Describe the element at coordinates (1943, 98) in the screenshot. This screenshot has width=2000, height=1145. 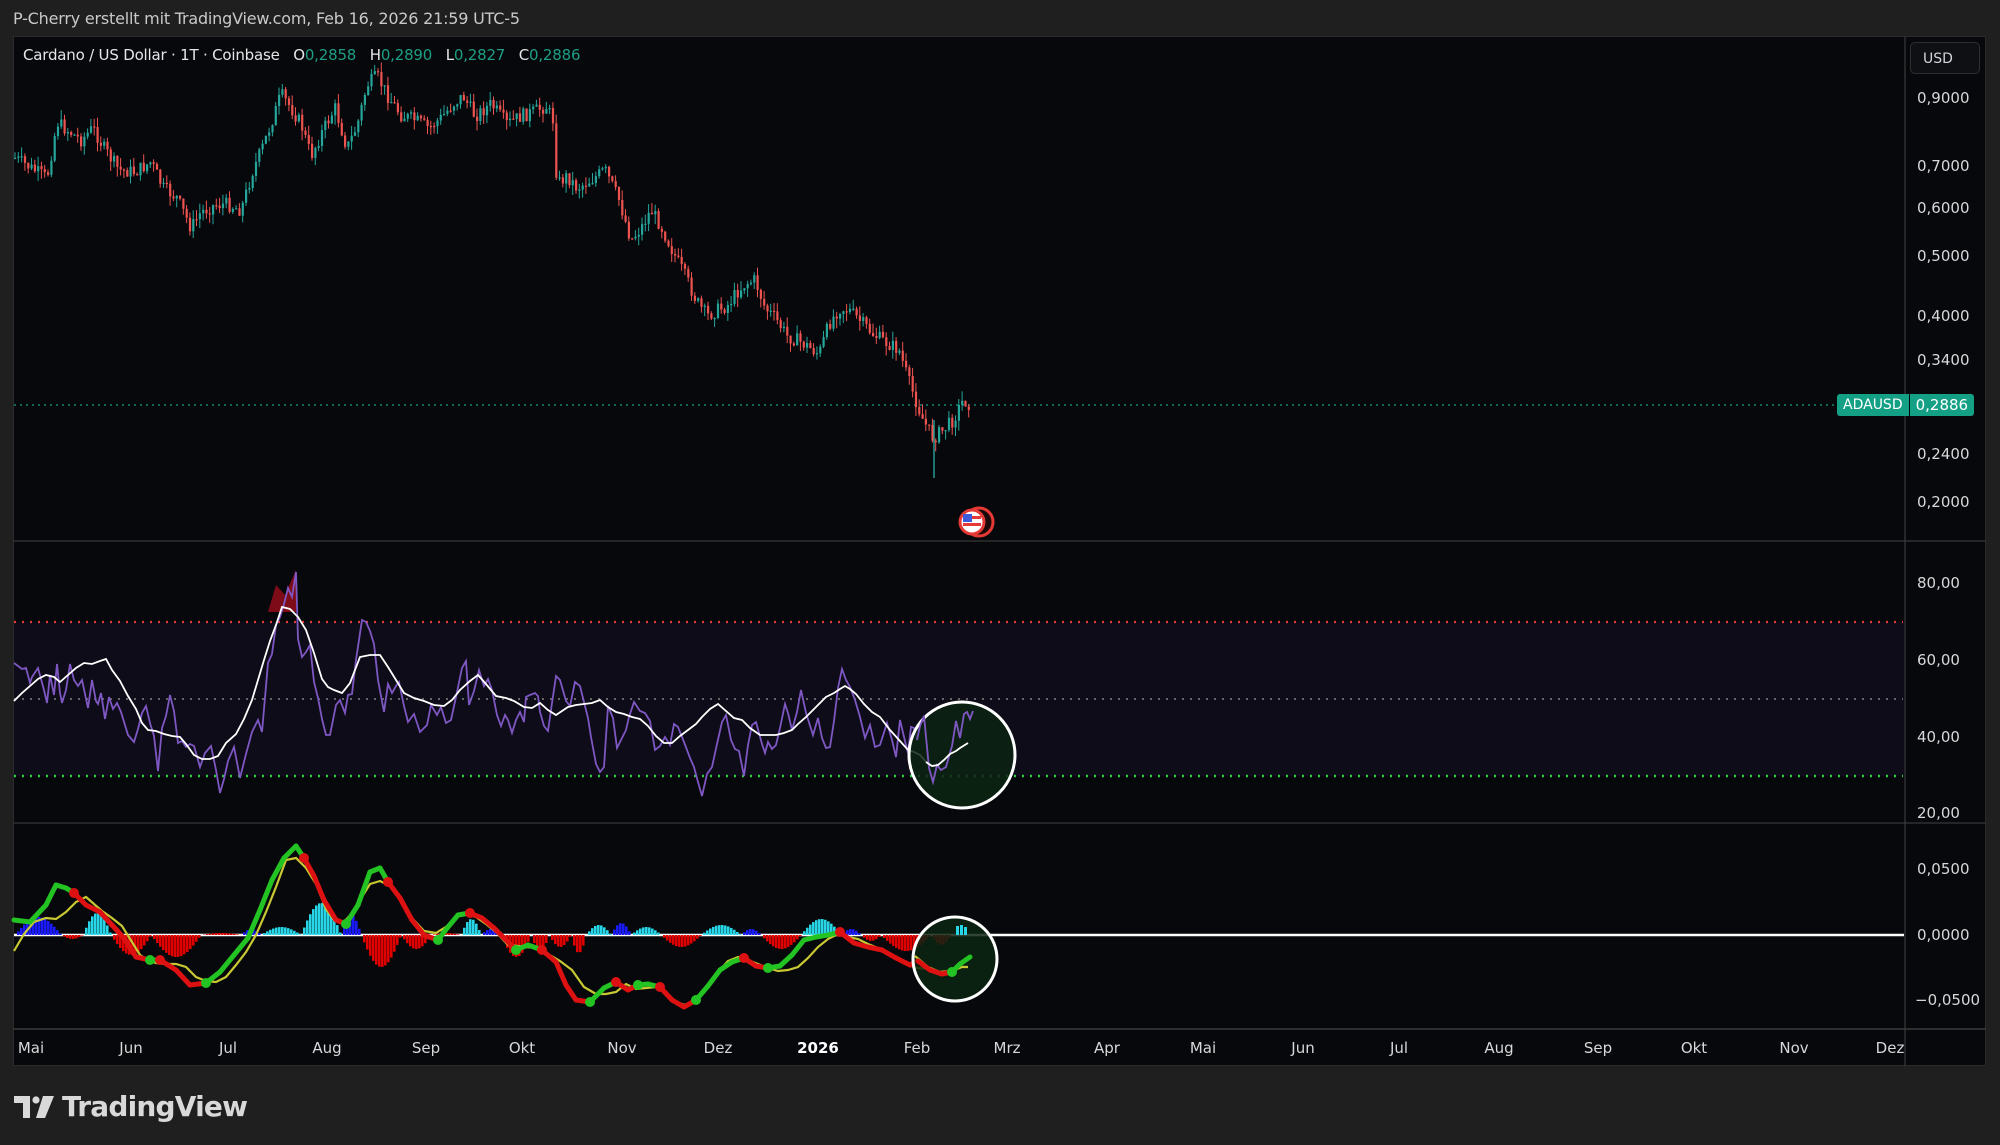
I see `price-axis-label: 0,9000` at that location.